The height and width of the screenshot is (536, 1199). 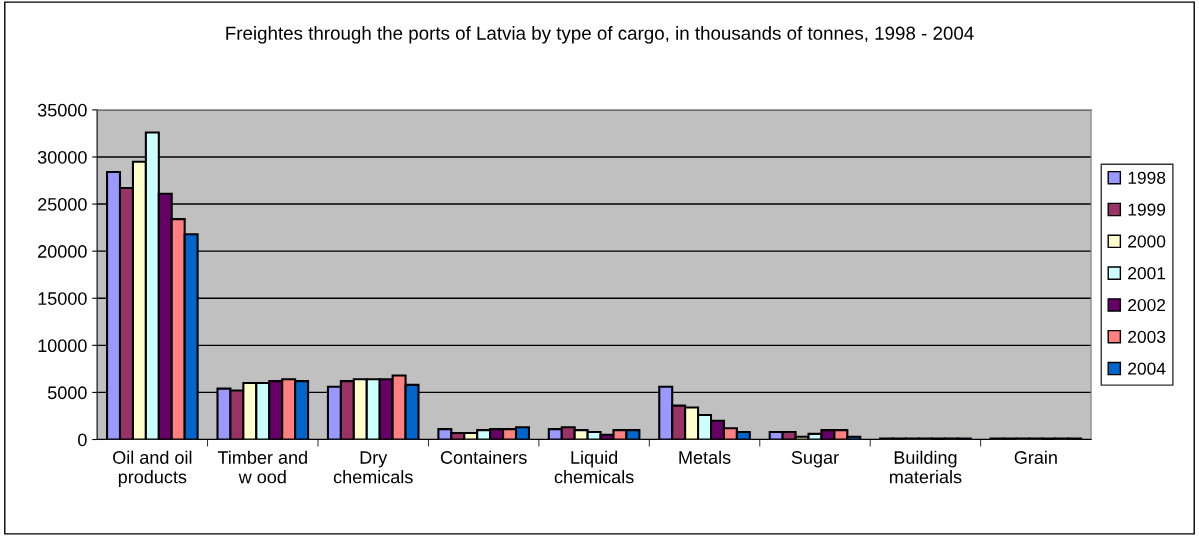 I want to click on legend-label: 2002, so click(x=1147, y=305).